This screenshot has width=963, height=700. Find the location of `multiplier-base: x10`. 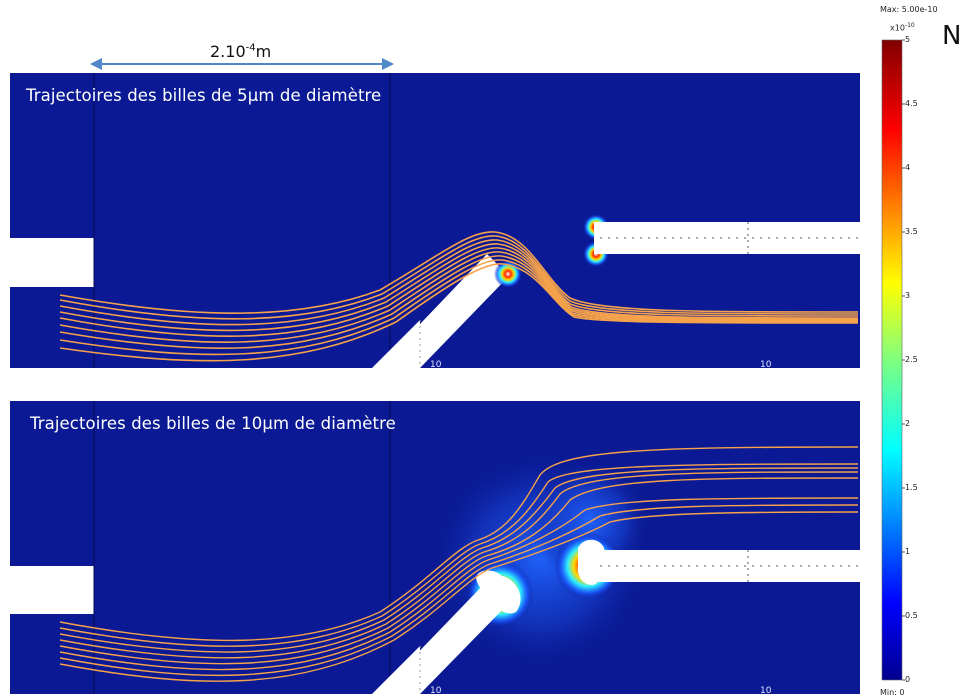

multiplier-base: x10 is located at coordinates (897, 28).